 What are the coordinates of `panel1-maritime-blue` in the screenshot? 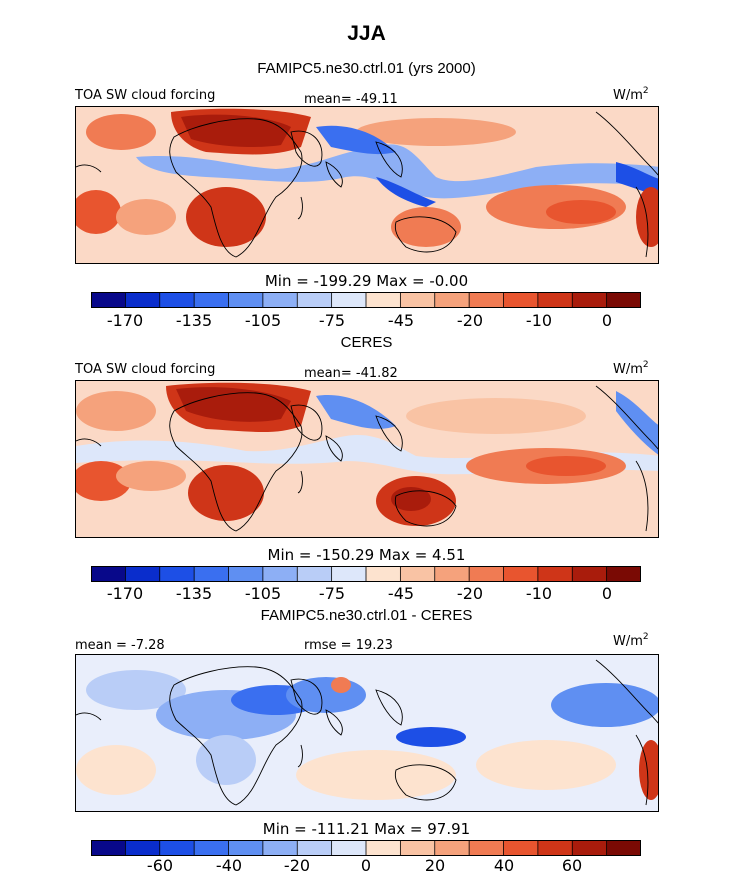 It's located at (406, 192).